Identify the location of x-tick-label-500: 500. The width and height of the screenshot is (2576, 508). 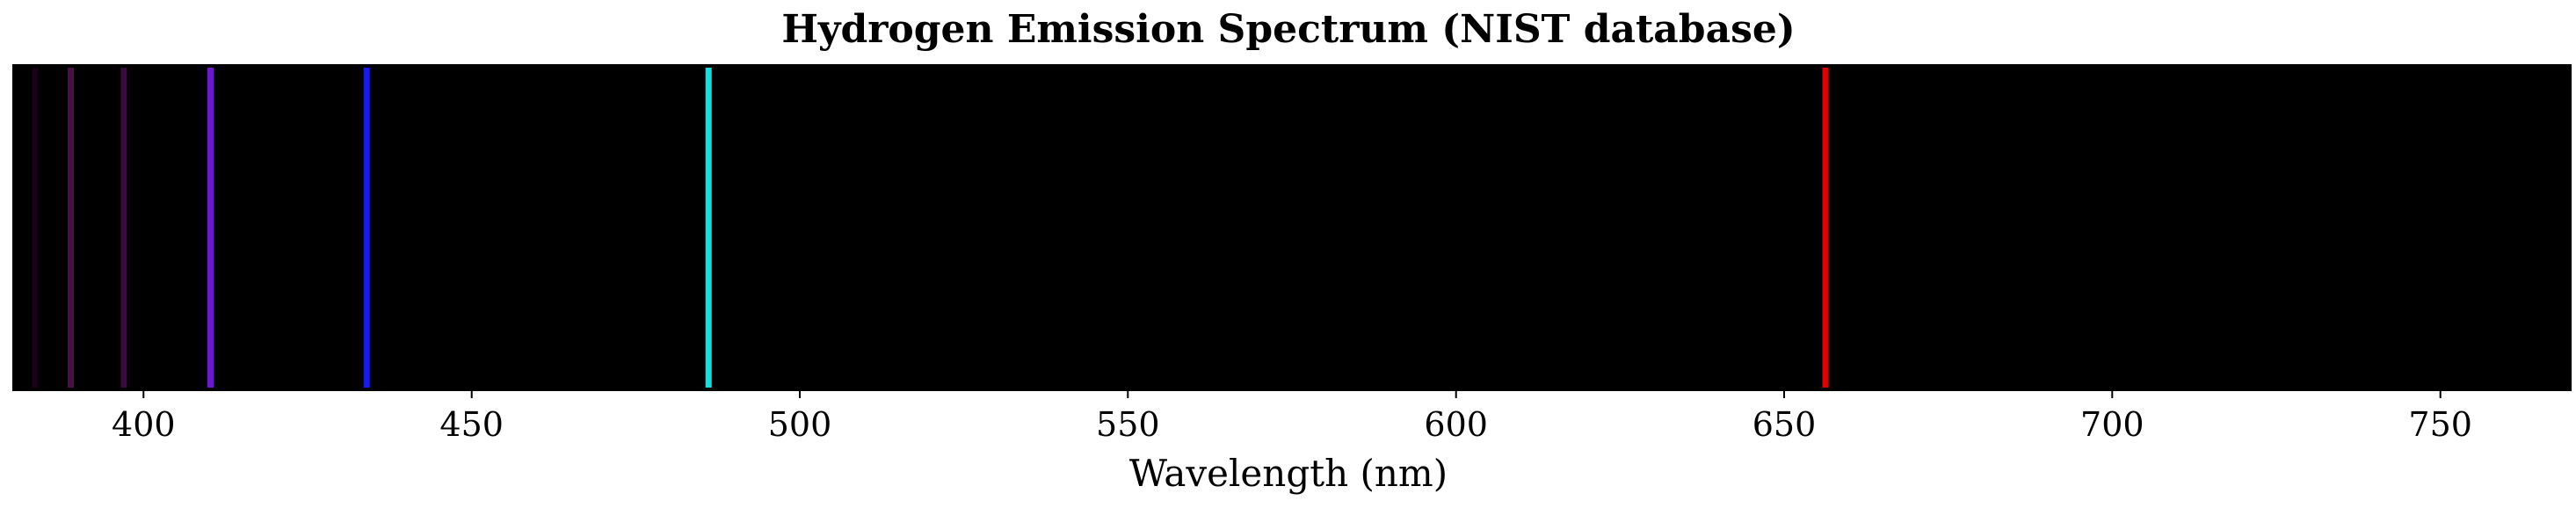
(800, 424).